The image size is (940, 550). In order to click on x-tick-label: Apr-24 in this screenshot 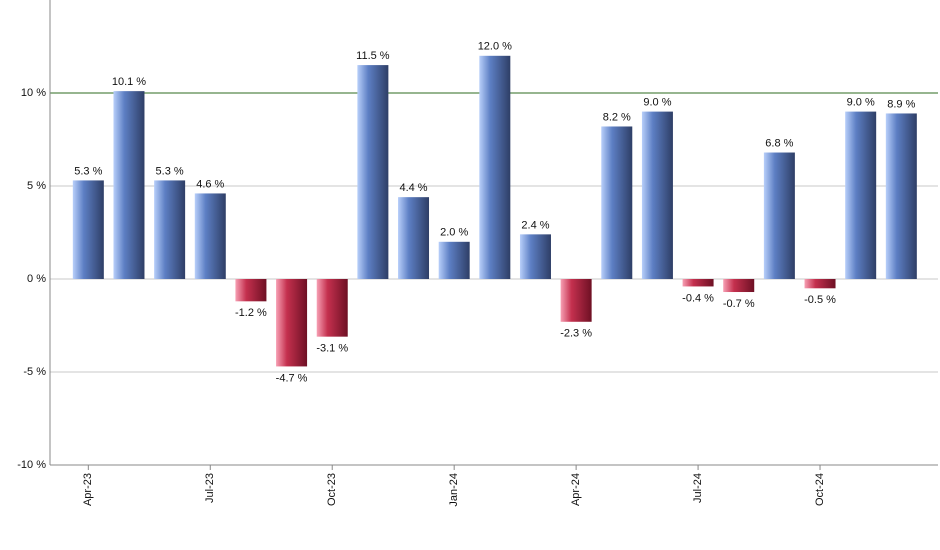, I will do `click(576, 489)`.